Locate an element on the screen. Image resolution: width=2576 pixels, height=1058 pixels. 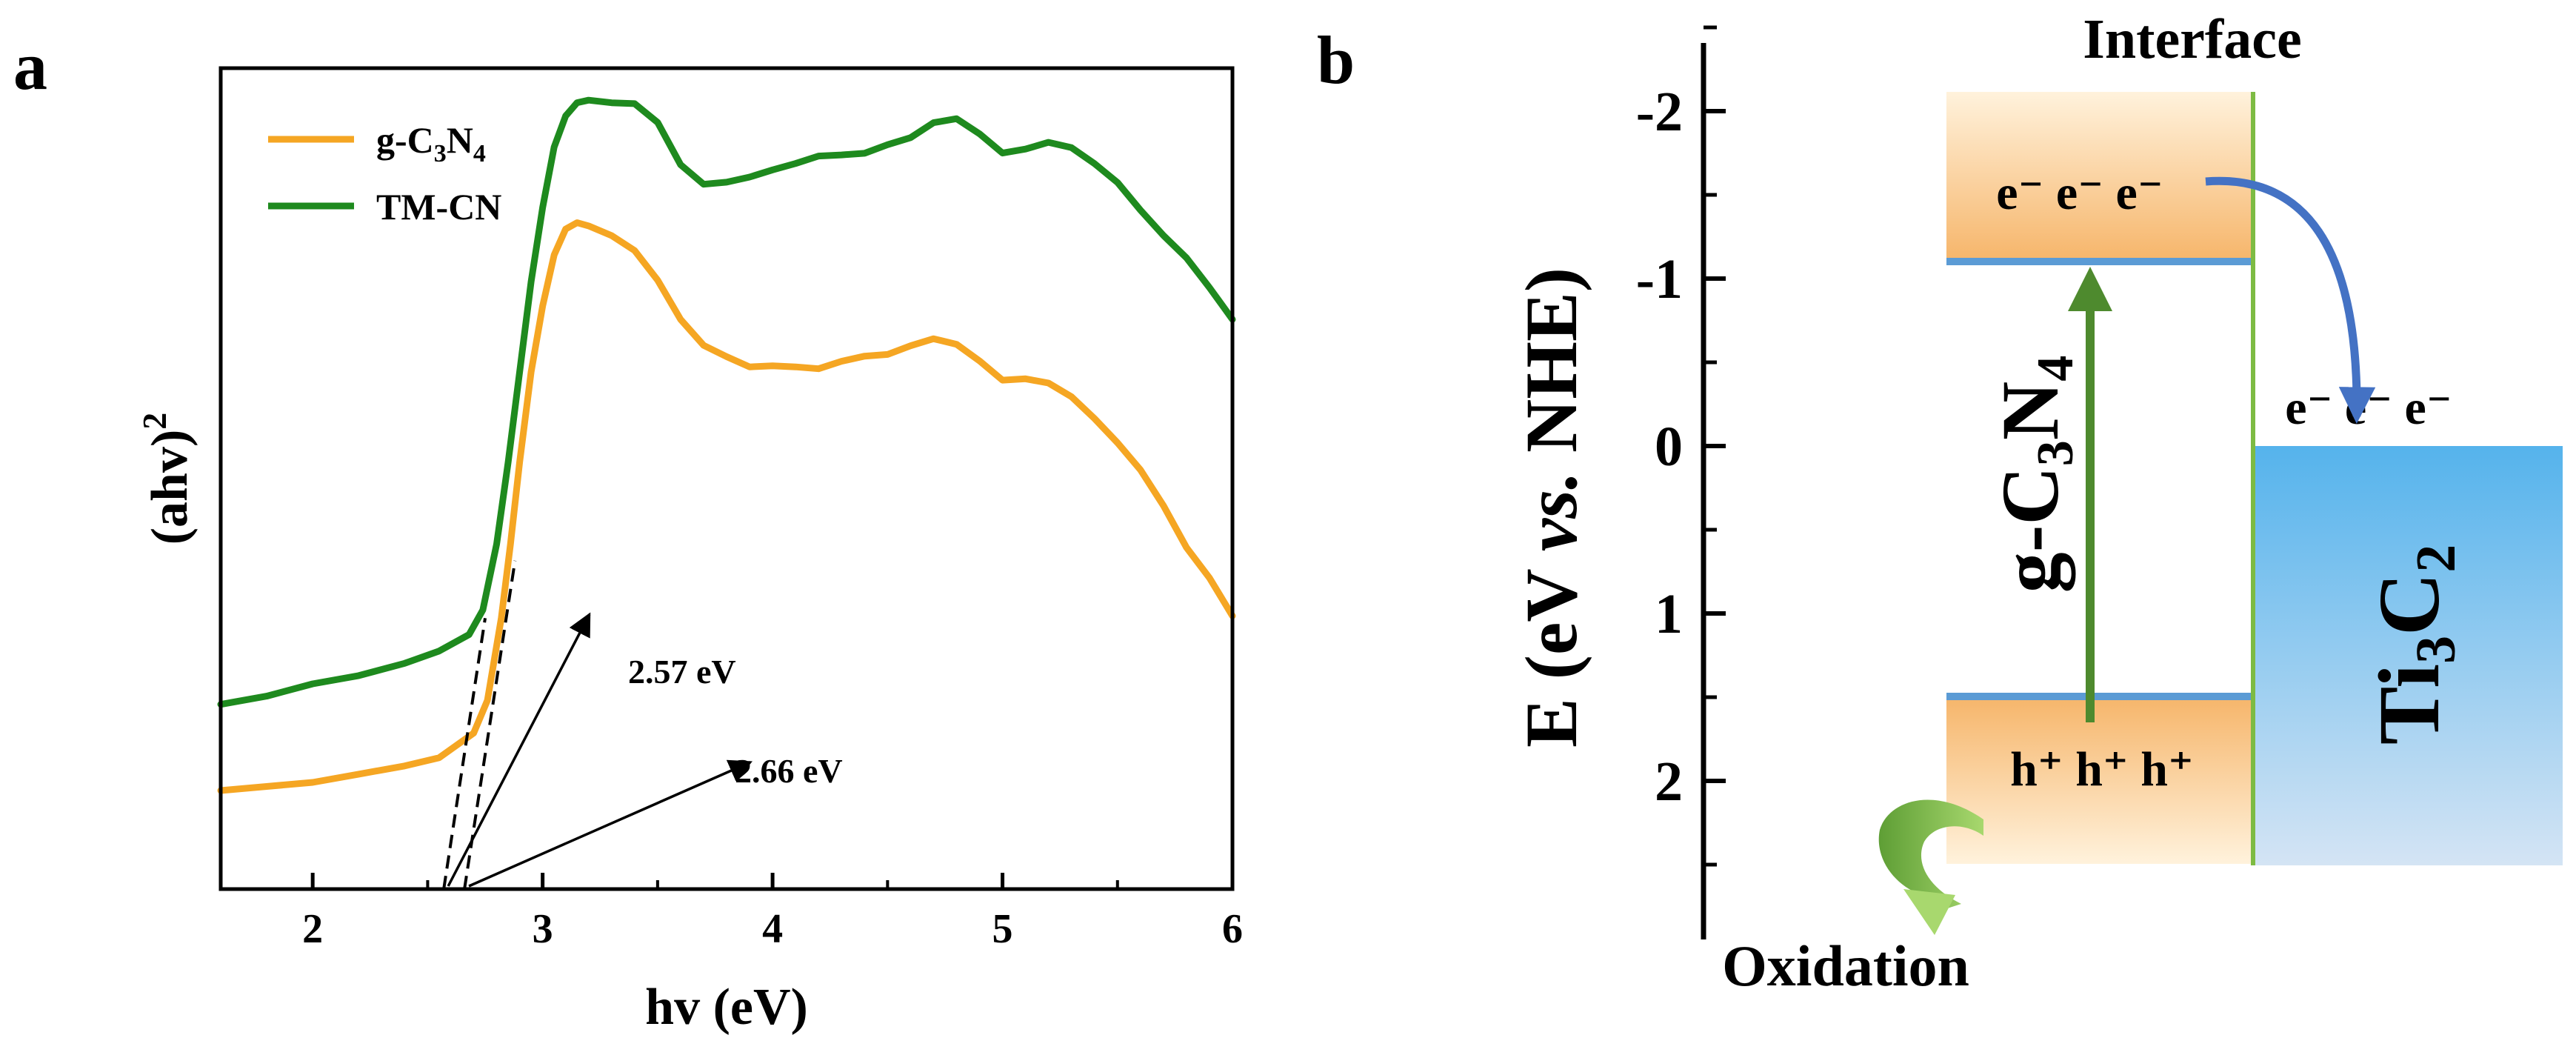
tangent-annotations: 2.57 eV 2.66 eV is located at coordinates (642, 725).